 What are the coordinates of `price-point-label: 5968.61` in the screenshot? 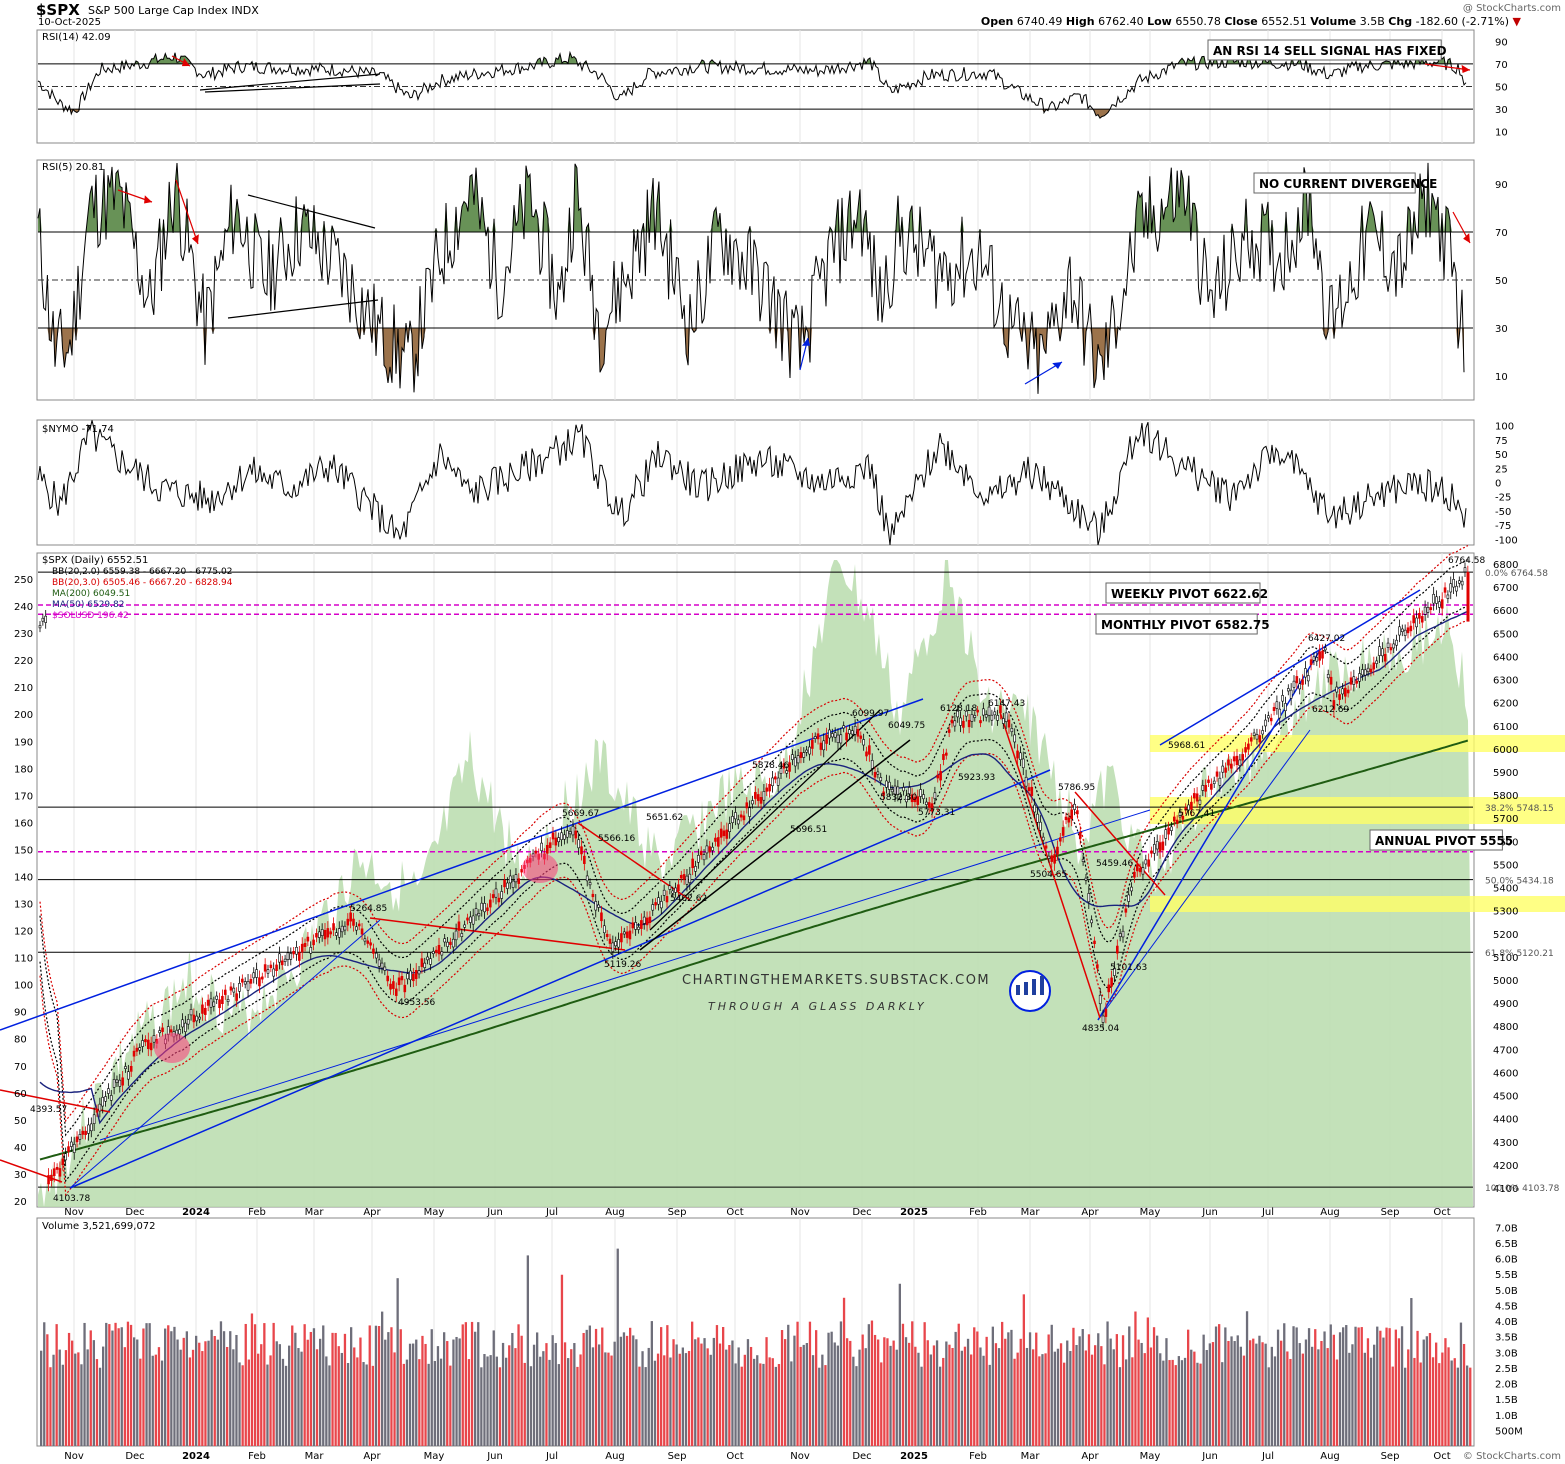 It's located at (1186, 746).